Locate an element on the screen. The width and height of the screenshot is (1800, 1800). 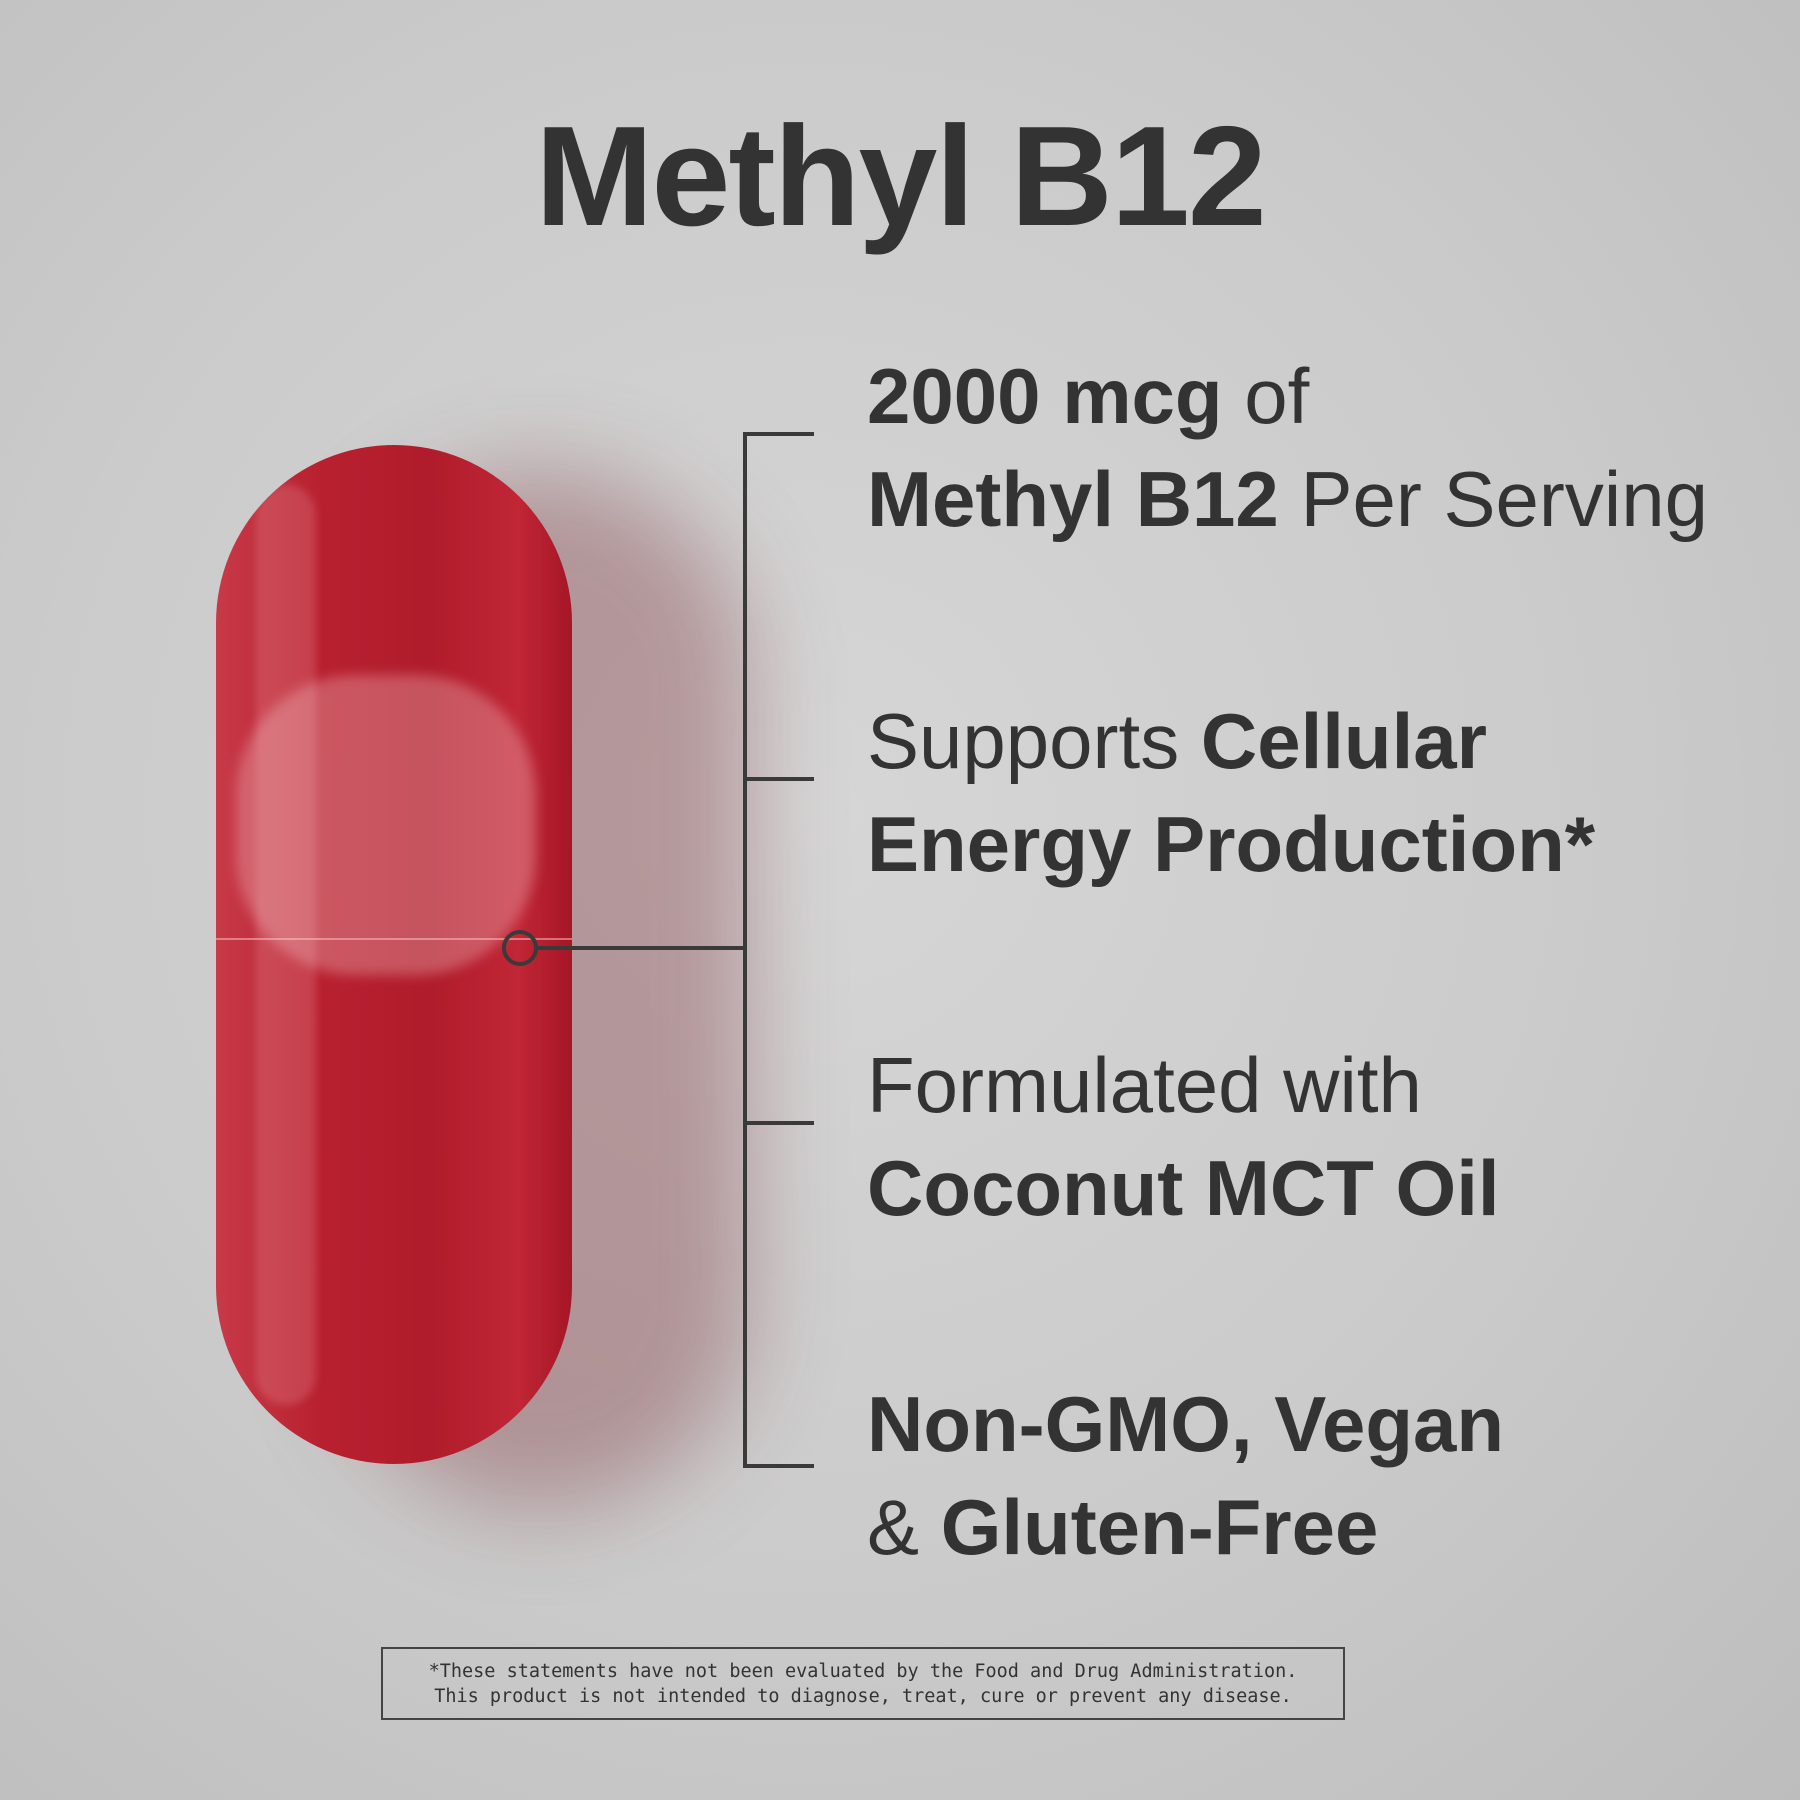
capsule-seam is located at coordinates (394, 939).